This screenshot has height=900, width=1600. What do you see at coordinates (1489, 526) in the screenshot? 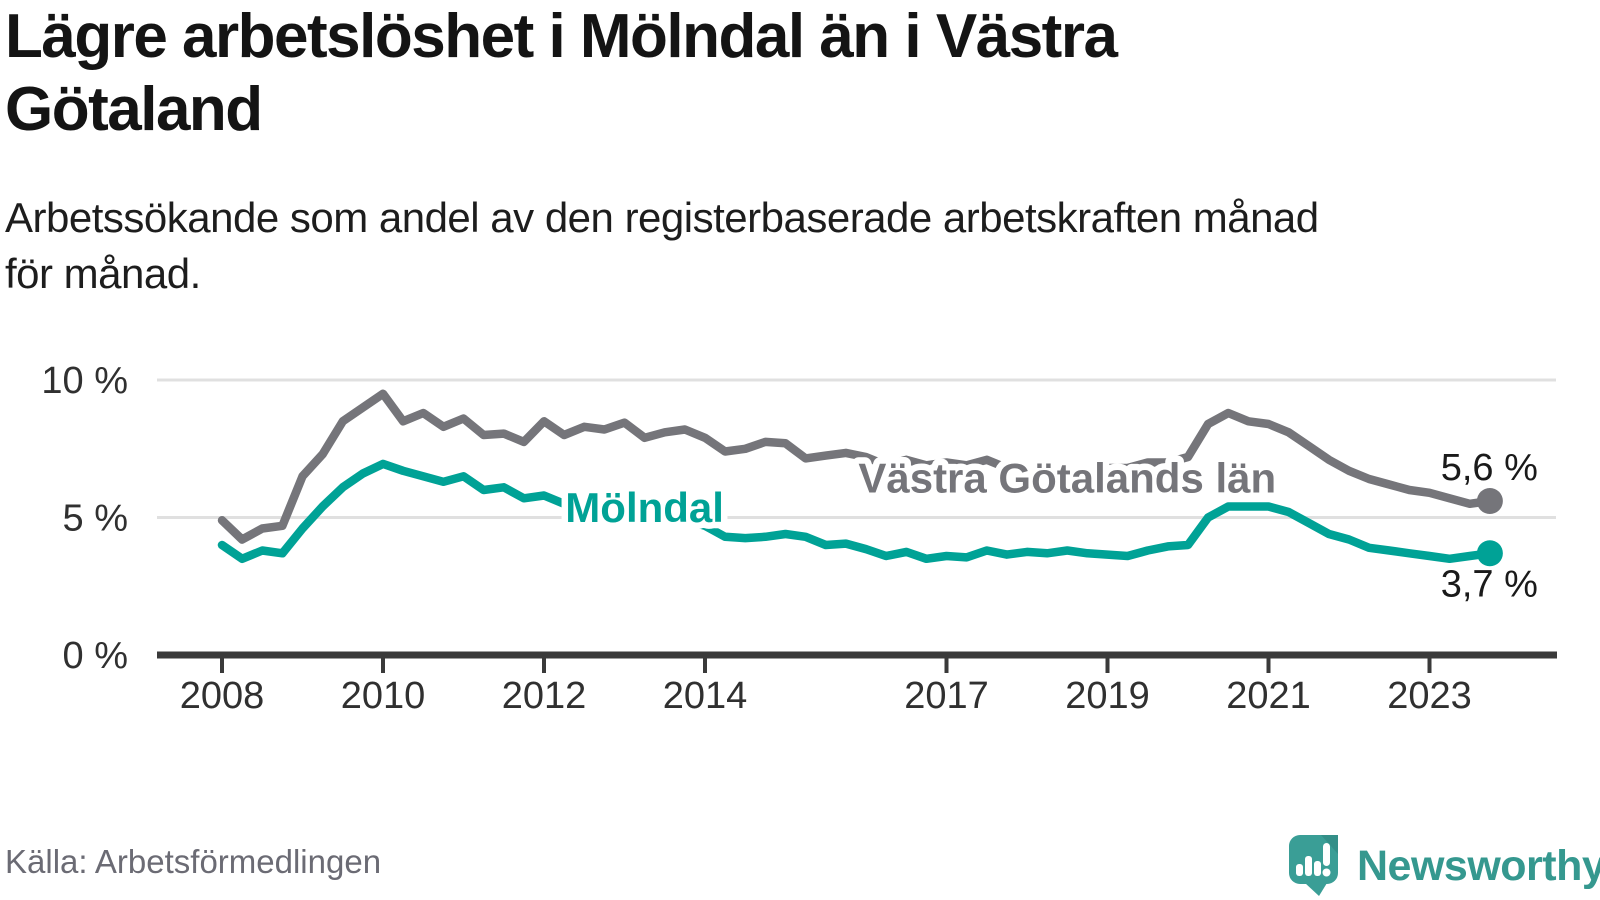
I see `end-markers: 5,6 % 3,7 %` at bounding box center [1489, 526].